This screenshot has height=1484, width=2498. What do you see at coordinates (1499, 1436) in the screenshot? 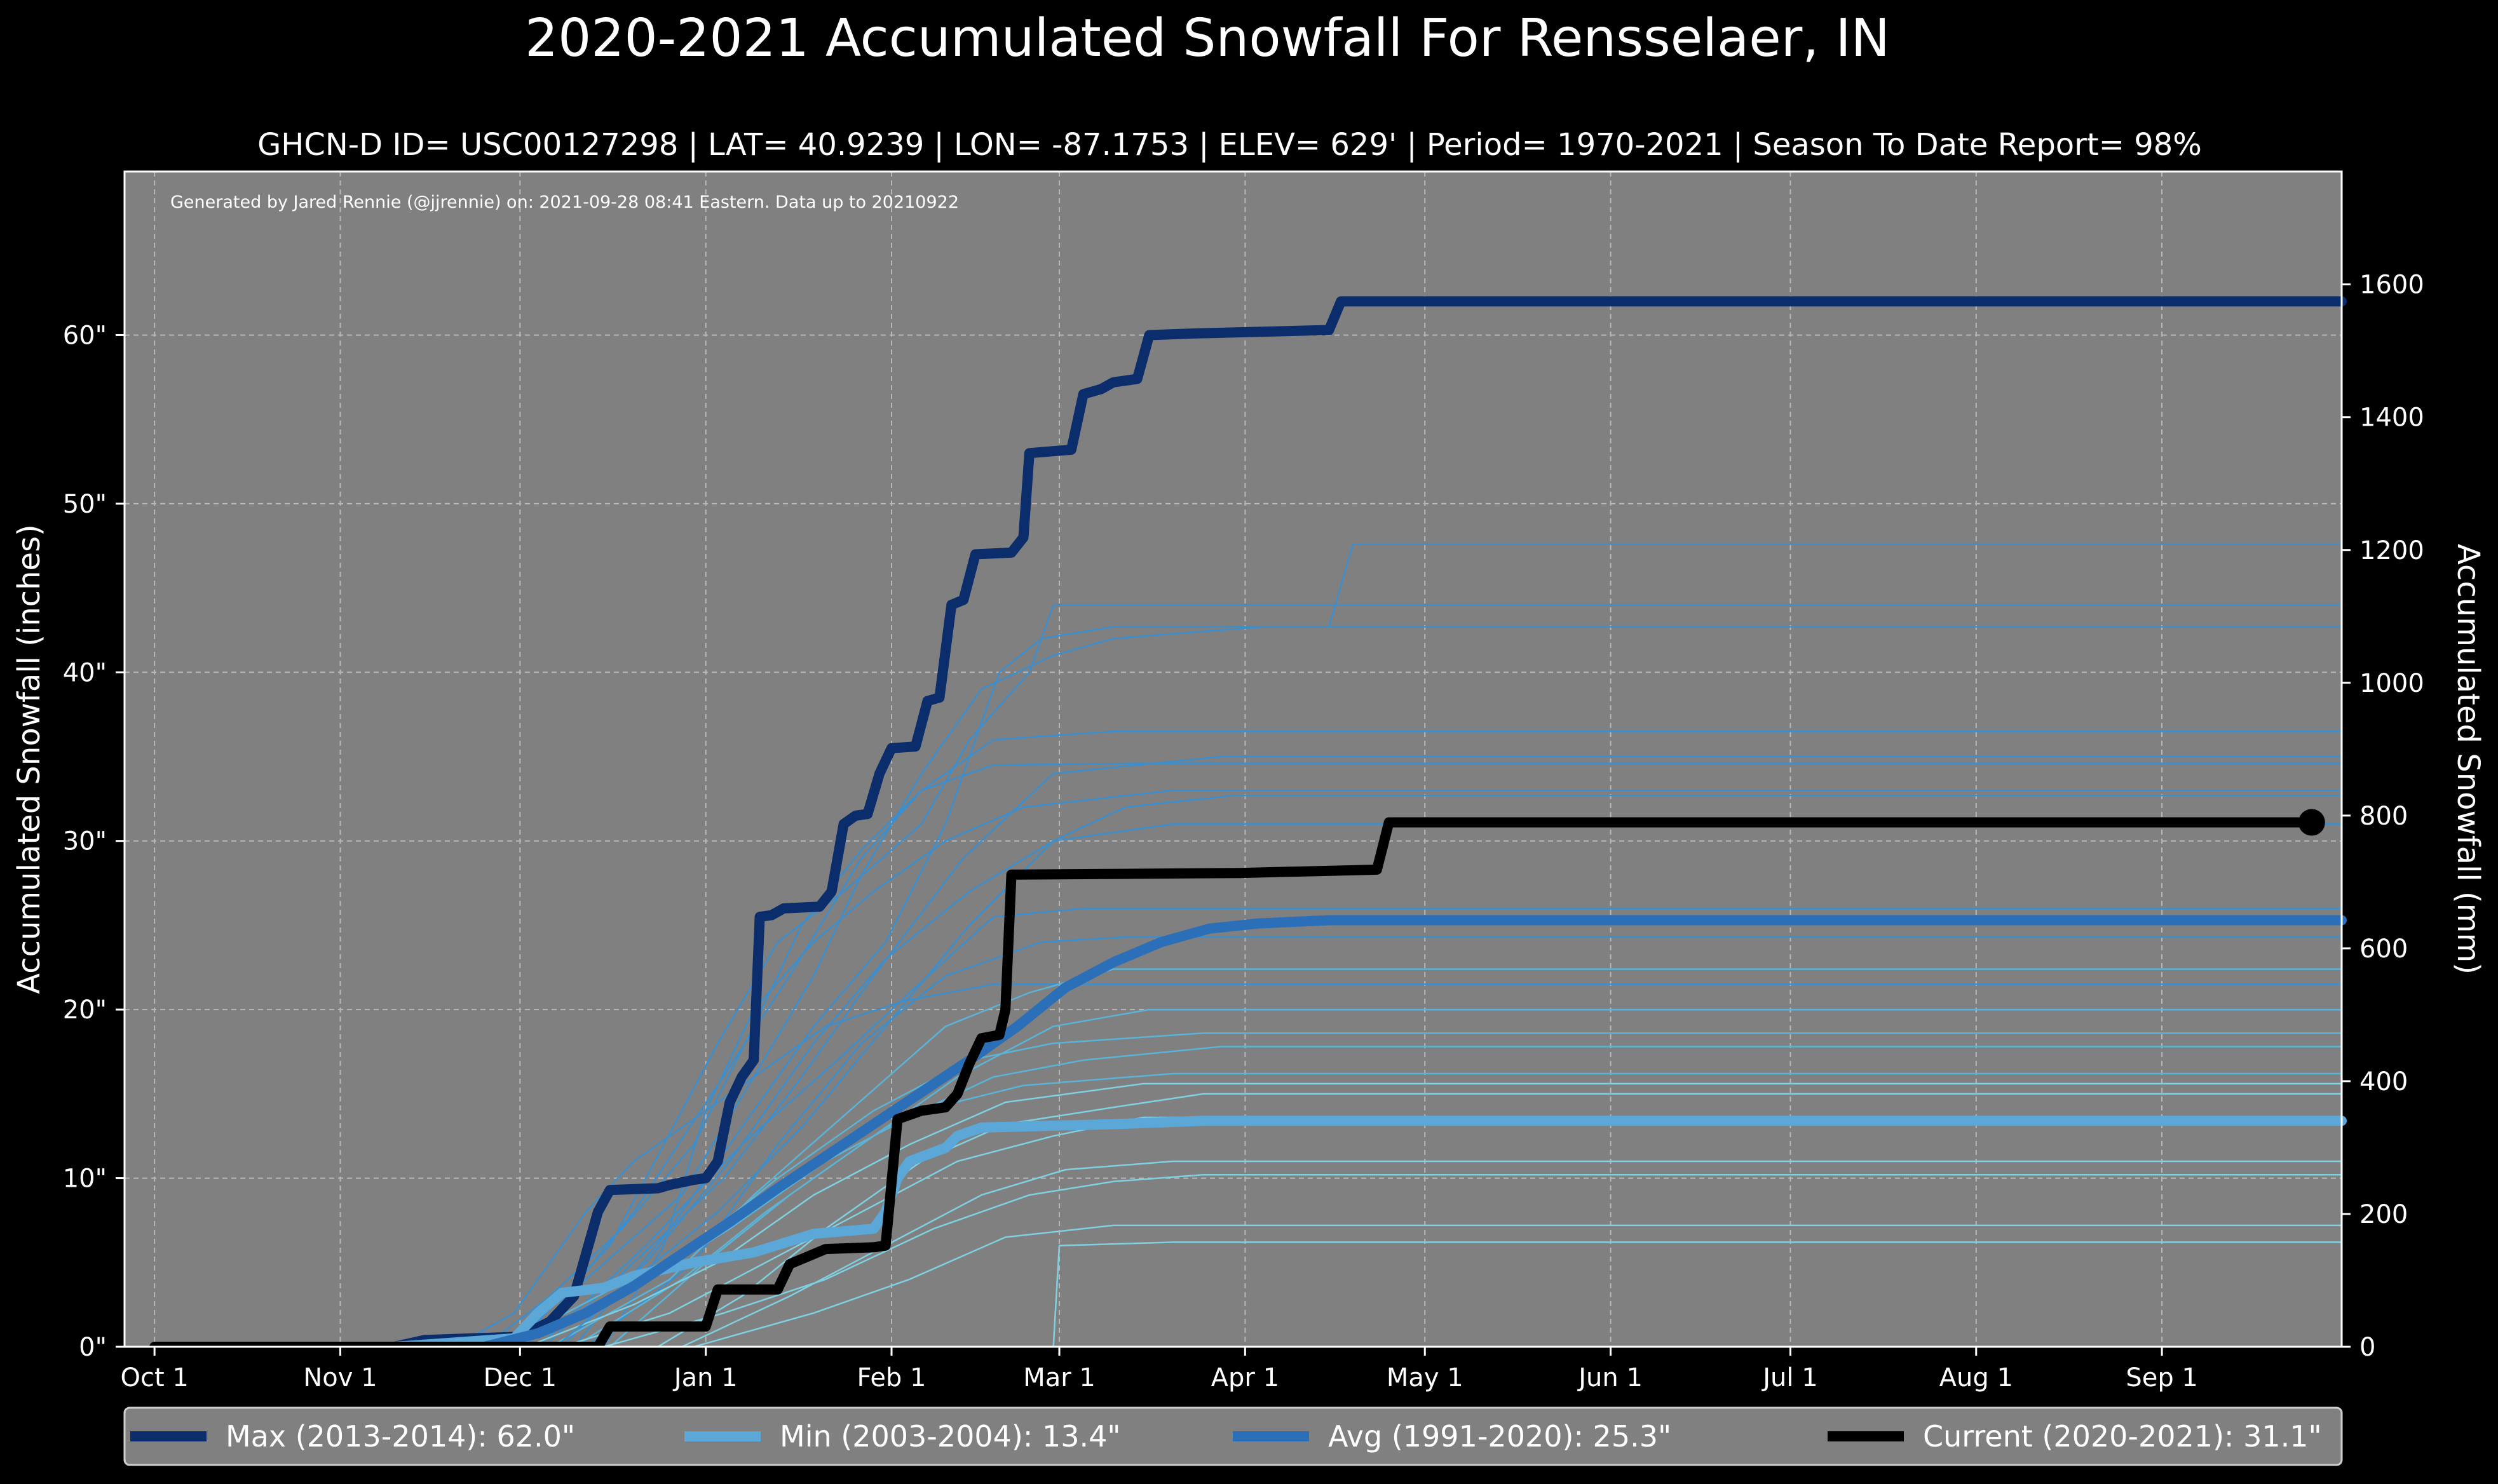
I see `legend-label: Avg (1991-2020): 25.3"` at bounding box center [1499, 1436].